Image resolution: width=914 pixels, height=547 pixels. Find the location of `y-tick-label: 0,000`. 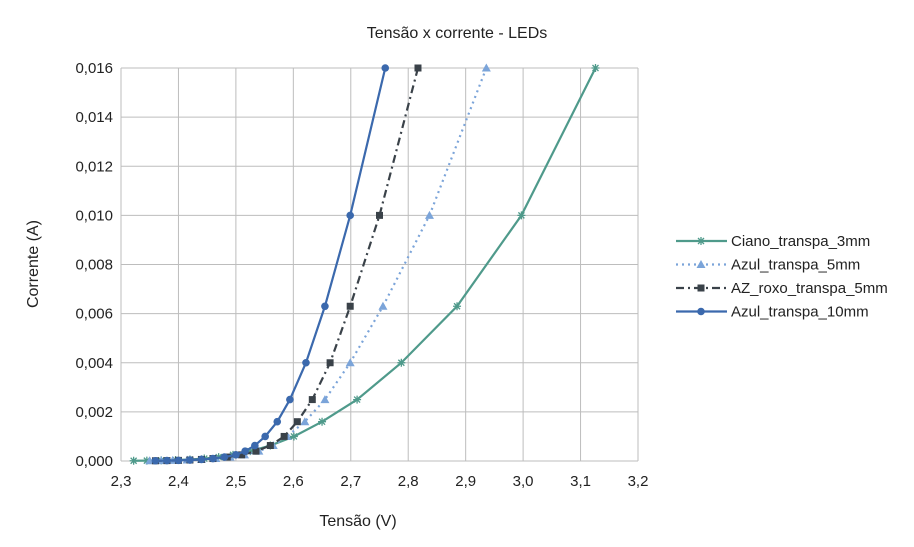

y-tick-label: 0,000 is located at coordinates (94, 461).